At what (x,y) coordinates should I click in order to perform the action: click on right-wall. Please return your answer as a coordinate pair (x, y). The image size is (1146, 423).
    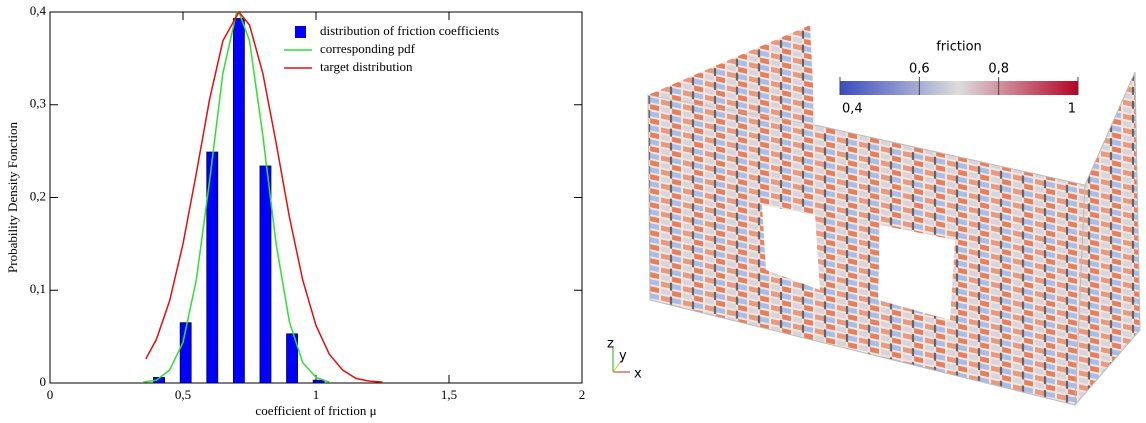
    Looking at the image, I should click on (1107, 239).